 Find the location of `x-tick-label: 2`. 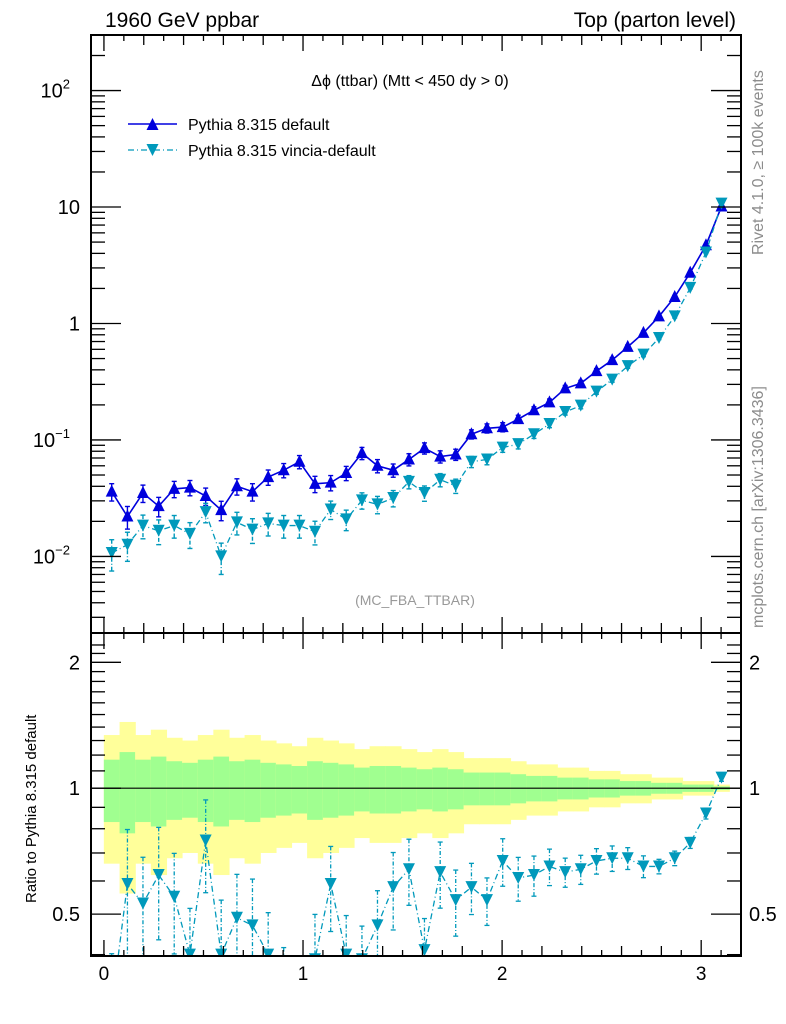

x-tick-label: 2 is located at coordinates (502, 974).